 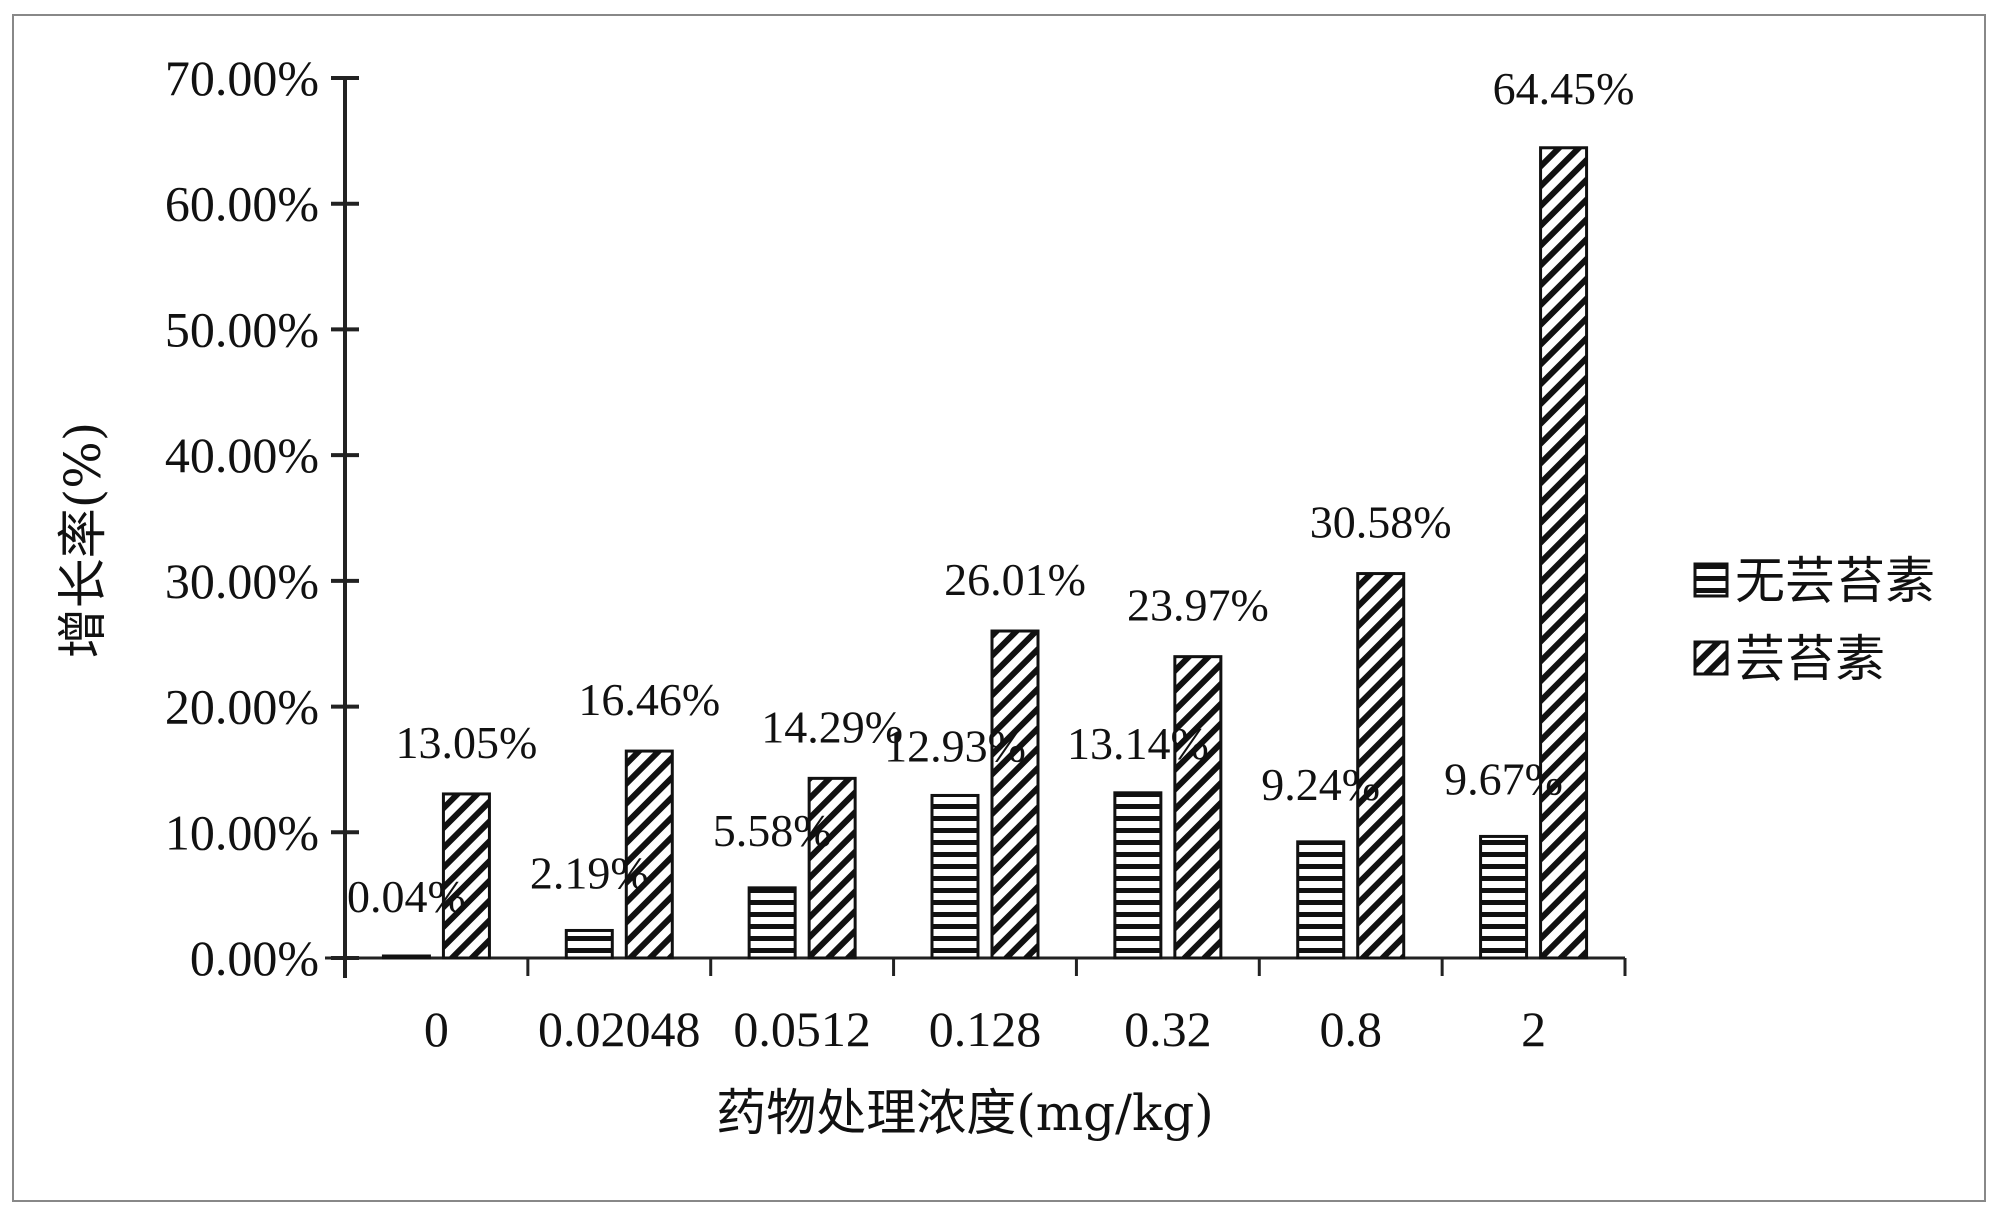 What do you see at coordinates (1533, 1029) in the screenshot?
I see `x-tick-label: 2` at bounding box center [1533, 1029].